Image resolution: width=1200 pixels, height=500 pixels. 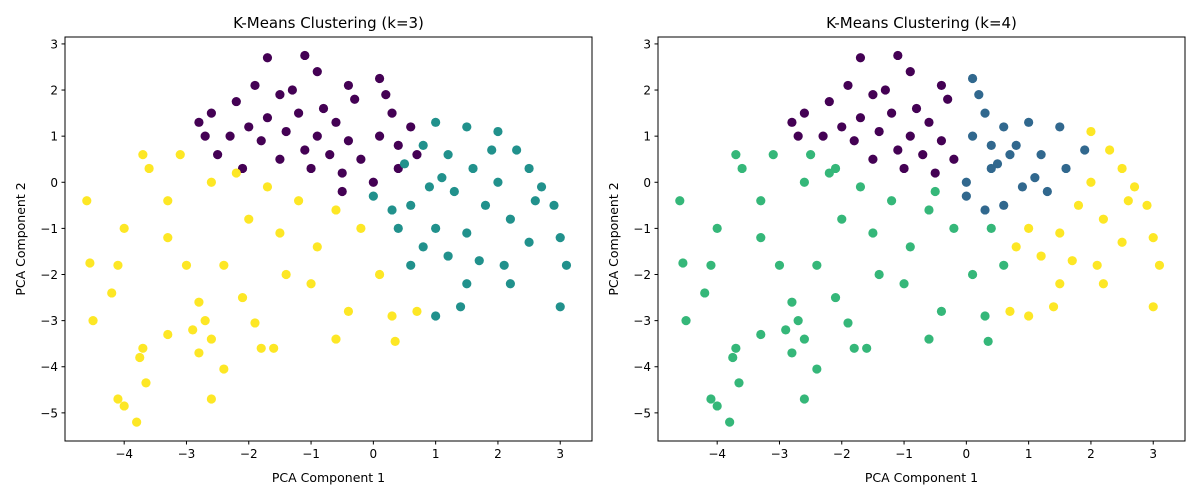 What do you see at coordinates (54, 183) in the screenshot?
I see `y-tick-label: 0` at bounding box center [54, 183].